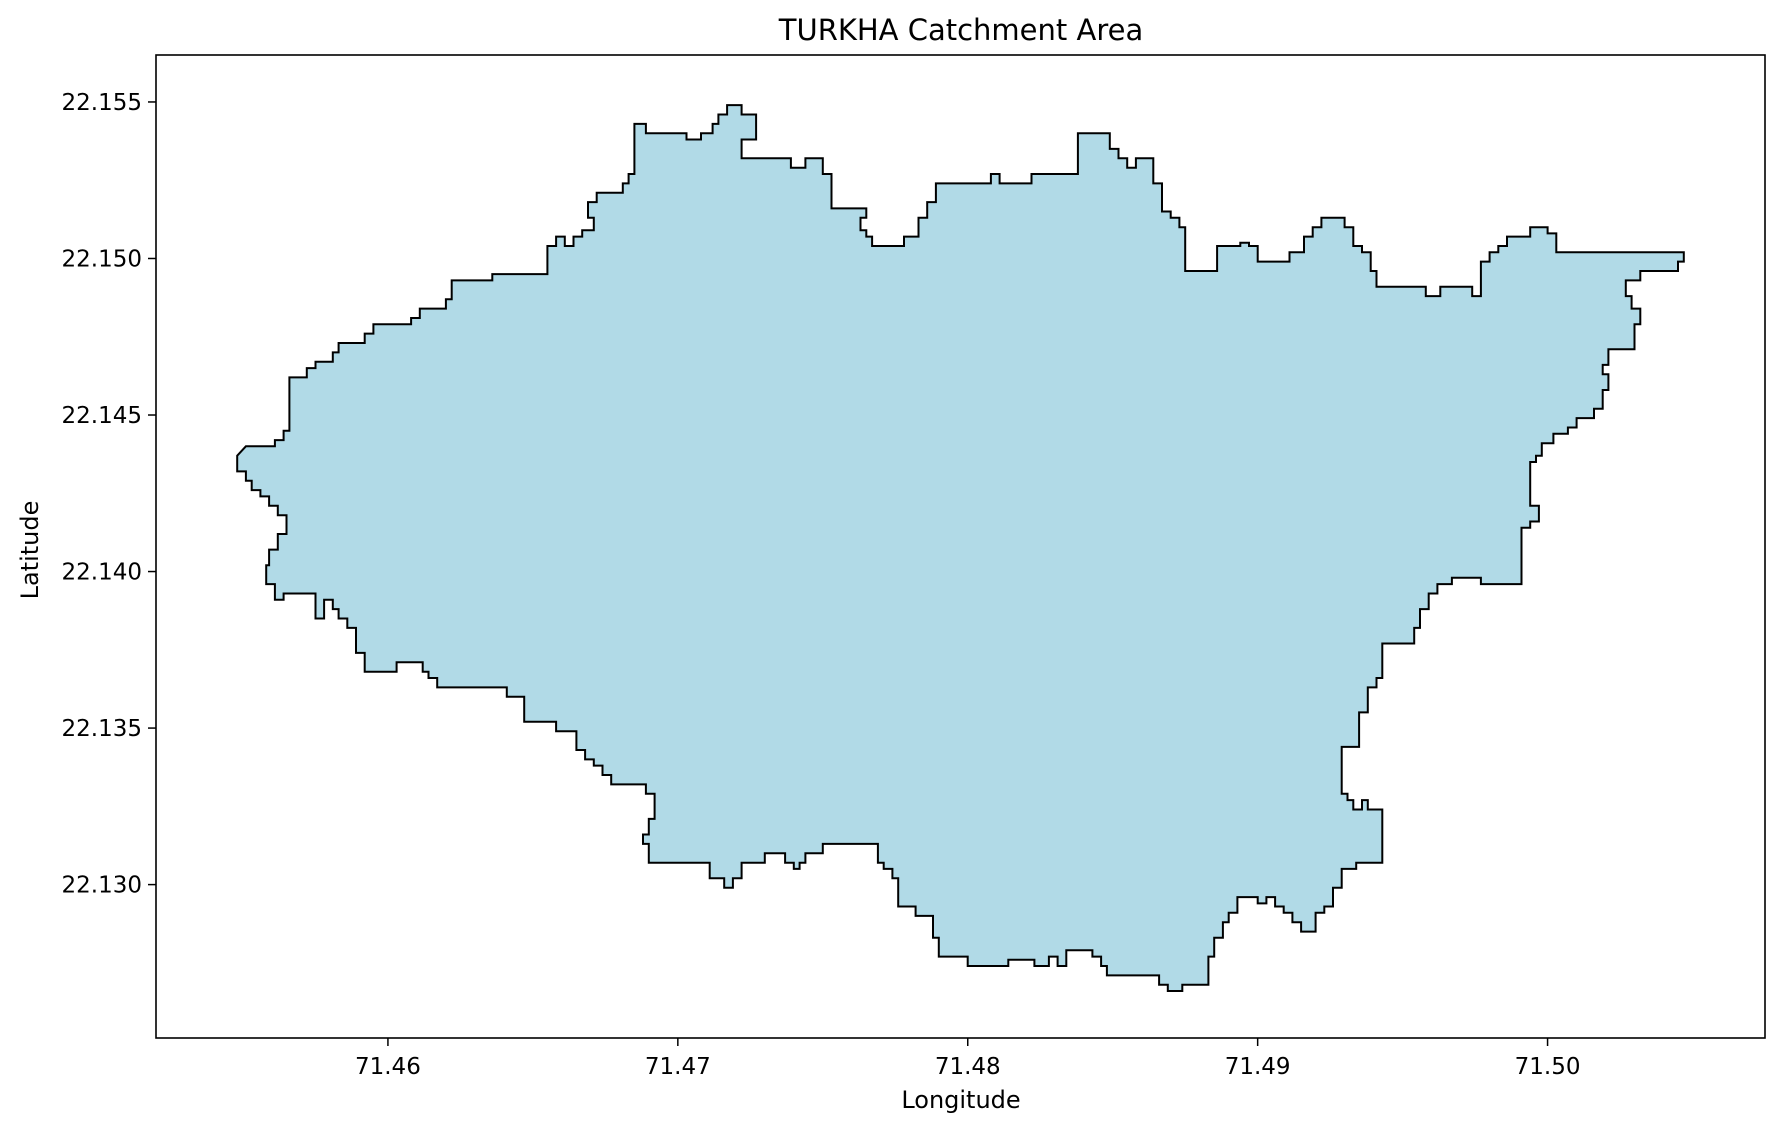 The width and height of the screenshot is (1781, 1132). I want to click on x-tick-label: 71.47, so click(678, 1067).